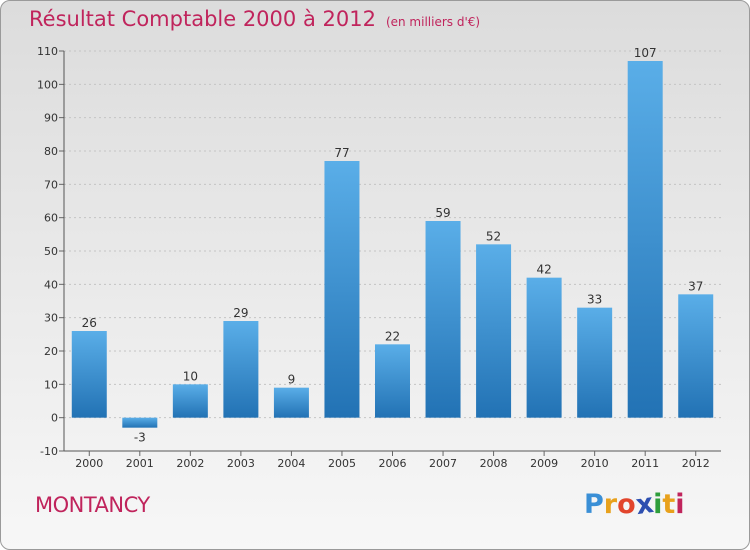 This screenshot has width=750, height=550. I want to click on data-label: 77, so click(341, 153).